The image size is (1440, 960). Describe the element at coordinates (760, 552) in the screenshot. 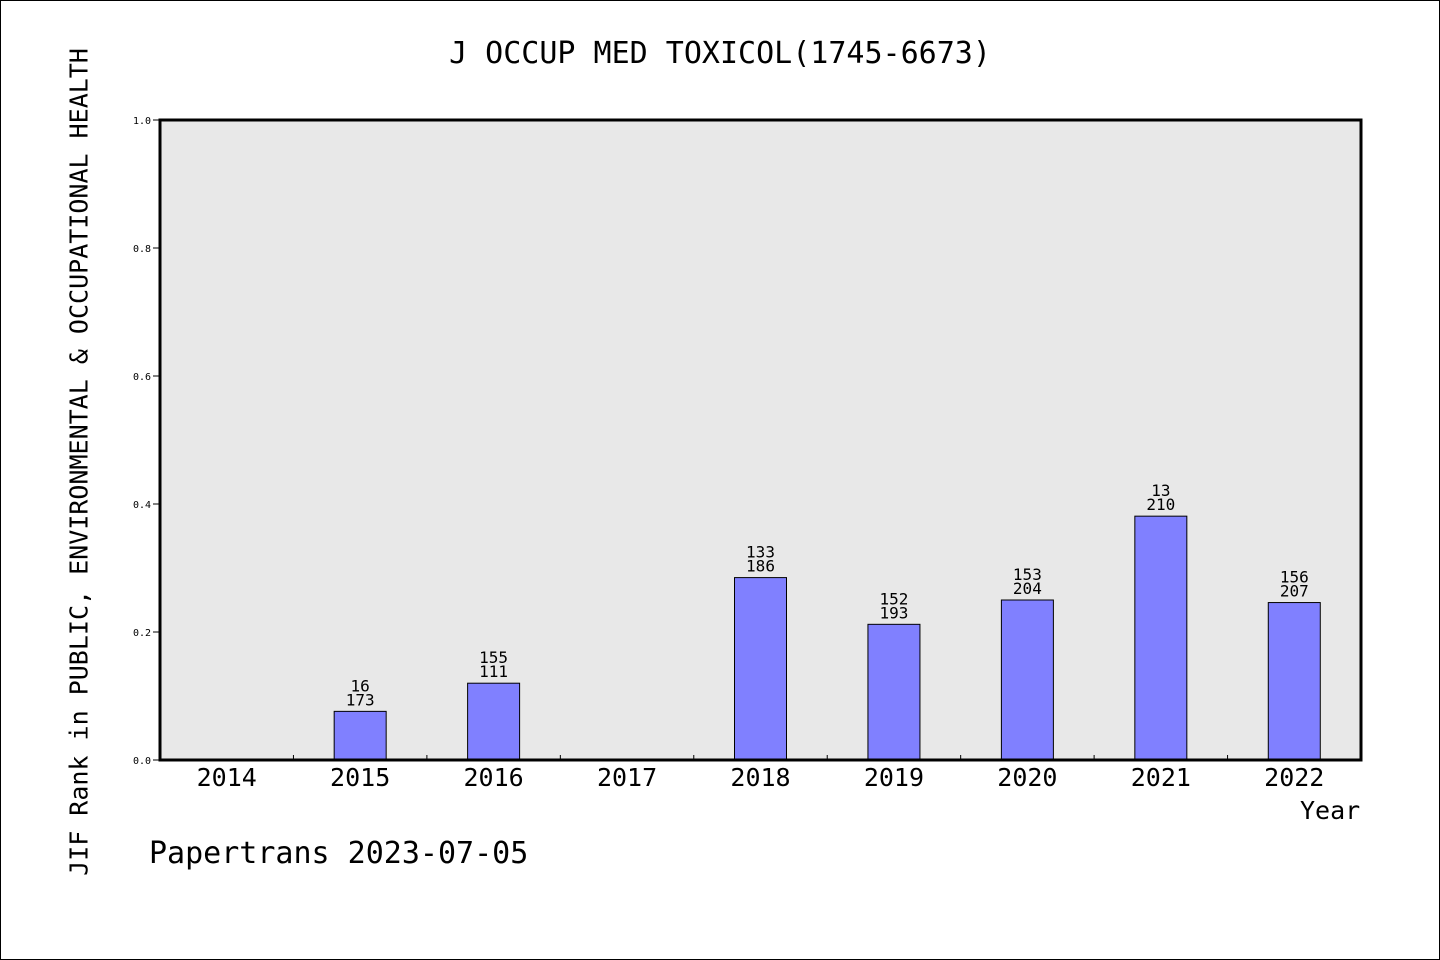

I see `bar-label-top: 133` at that location.